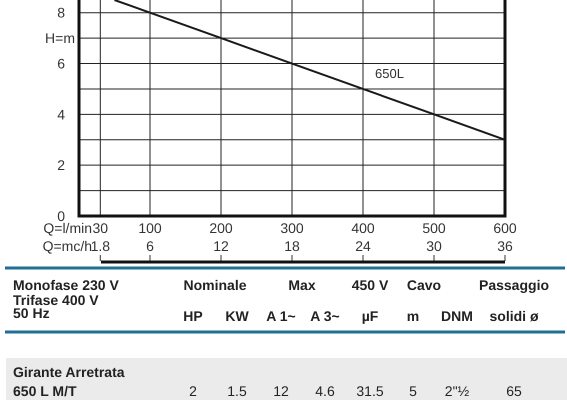 Image resolution: width=567 pixels, height=400 pixels. What do you see at coordinates (56, 300) in the screenshot?
I see `text: Trifase 400 V` at bounding box center [56, 300].